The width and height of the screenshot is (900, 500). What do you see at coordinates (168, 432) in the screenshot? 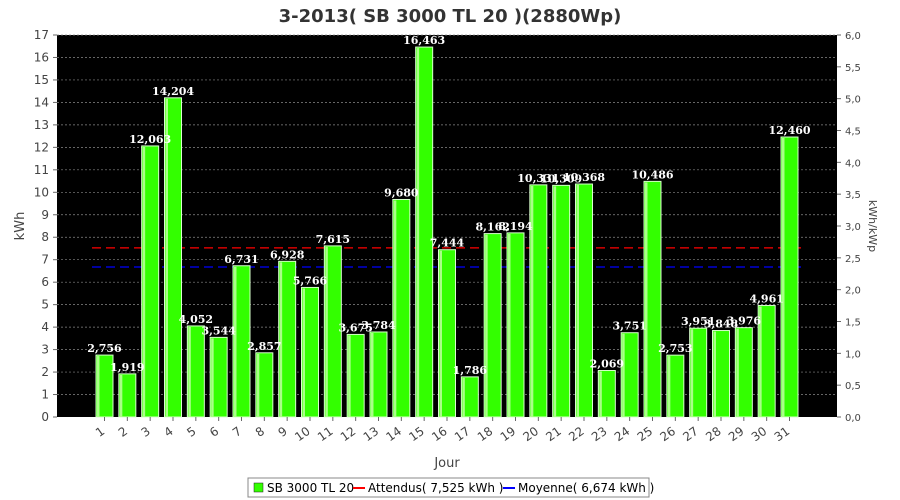
I see `x-tick-label: 4` at bounding box center [168, 432].